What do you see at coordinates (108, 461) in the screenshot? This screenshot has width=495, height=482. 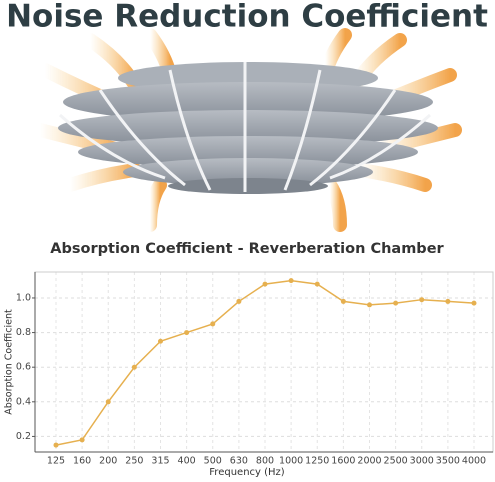 I see `x-tick-label: 200` at bounding box center [108, 461].